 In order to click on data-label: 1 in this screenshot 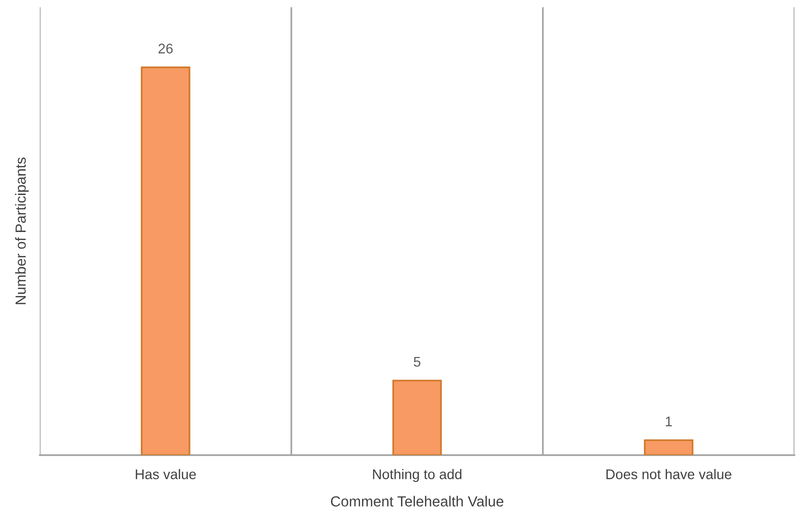, I will do `click(669, 421)`.